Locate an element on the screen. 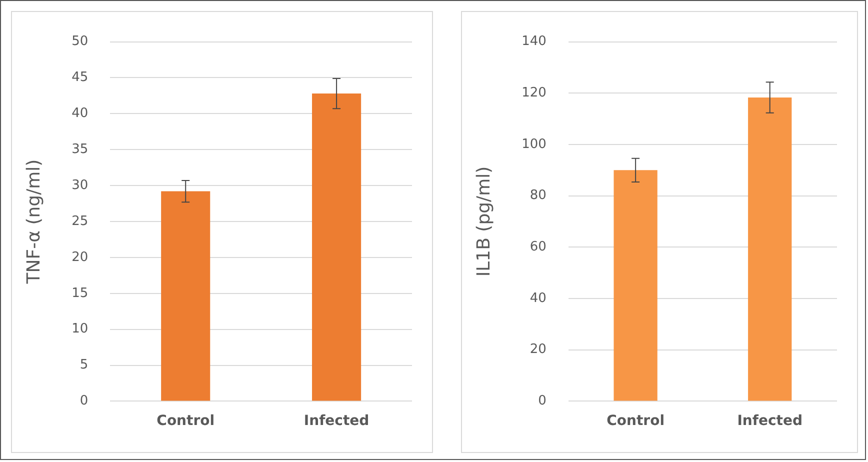 The height and width of the screenshot is (462, 868). y-tick-label: 25 is located at coordinates (80, 221).